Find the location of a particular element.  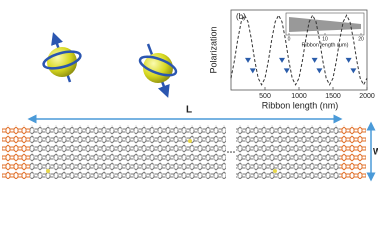

x-axis-label: Ribbon length (nm) is located at coordinates (300, 105).